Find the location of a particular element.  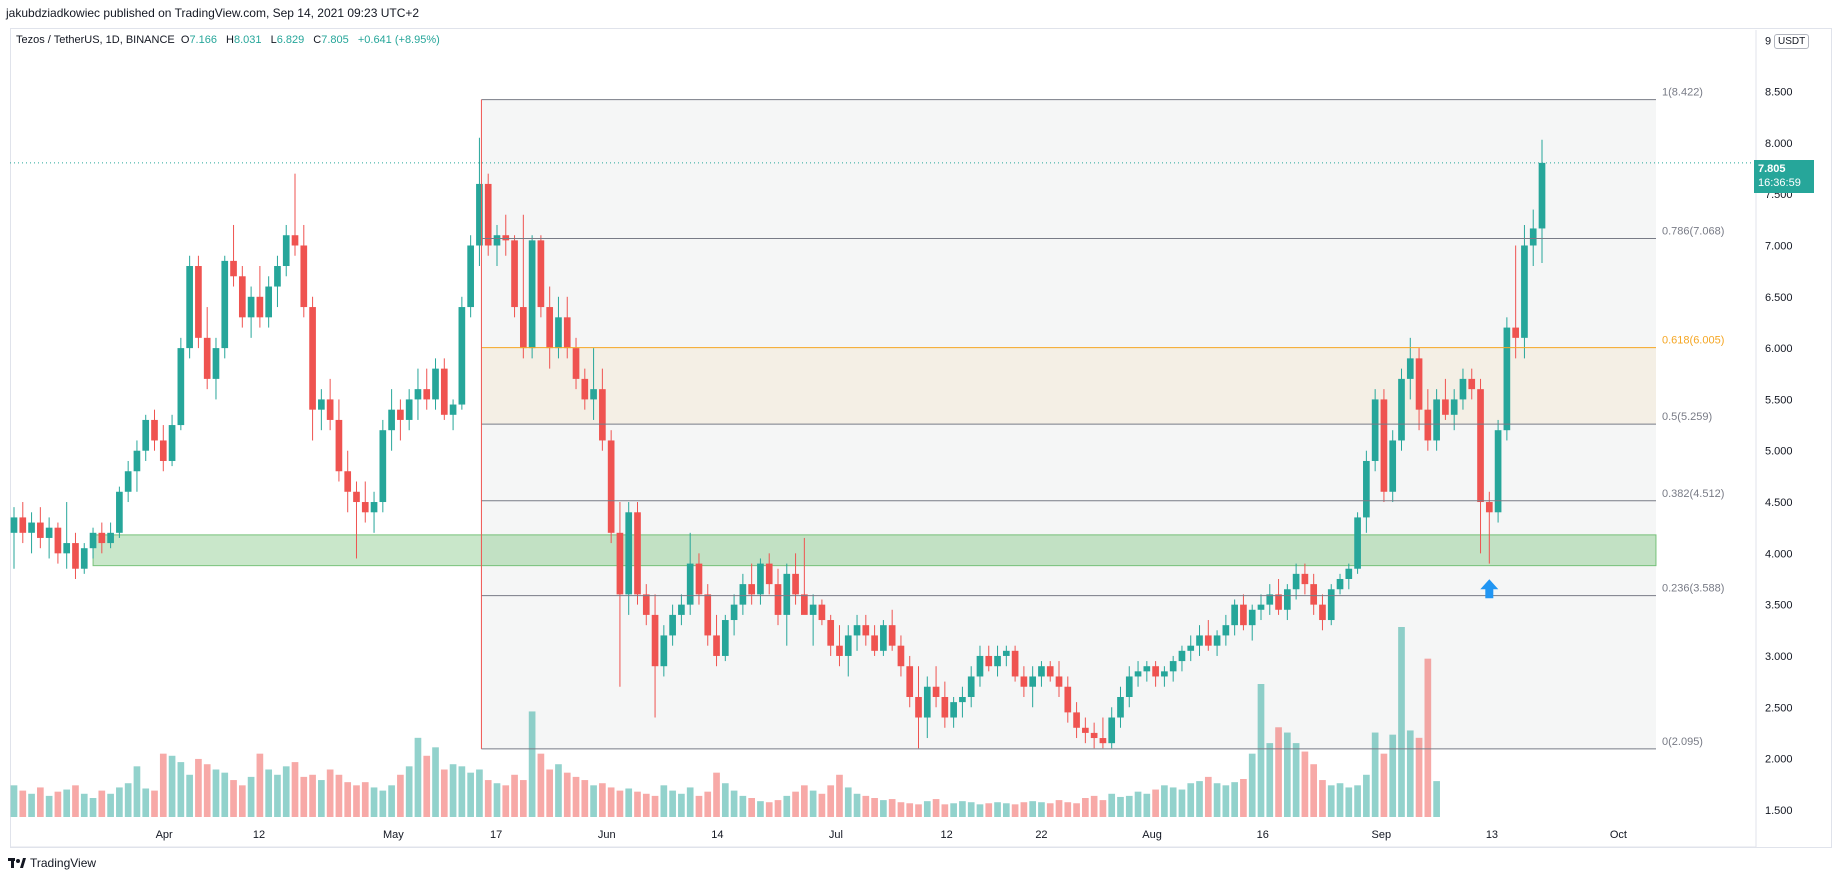

fib-label: 0(2.095) is located at coordinates (1682, 742).